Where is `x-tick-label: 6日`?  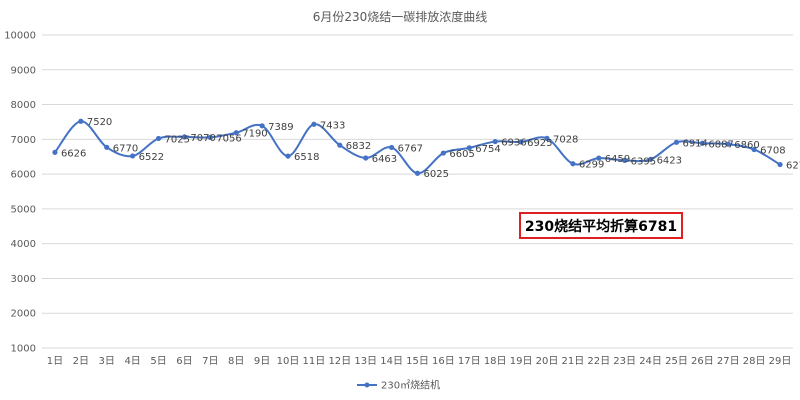
x-tick-label: 6日 is located at coordinates (184, 361).